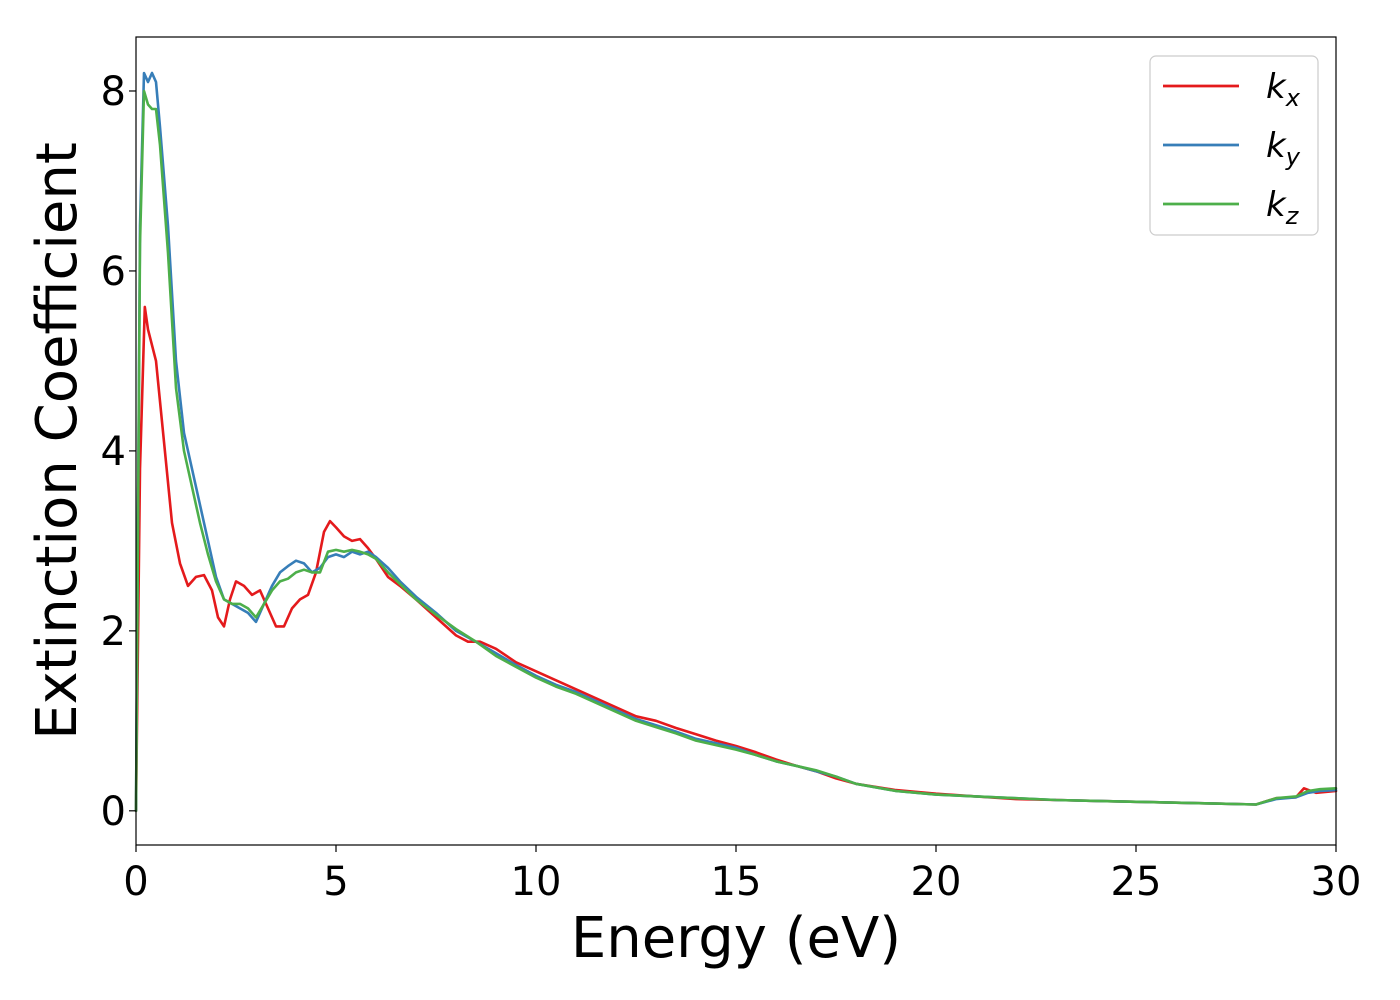  Describe the element at coordinates (113, 452) in the screenshot. I see `y-tick-label: 4` at that location.